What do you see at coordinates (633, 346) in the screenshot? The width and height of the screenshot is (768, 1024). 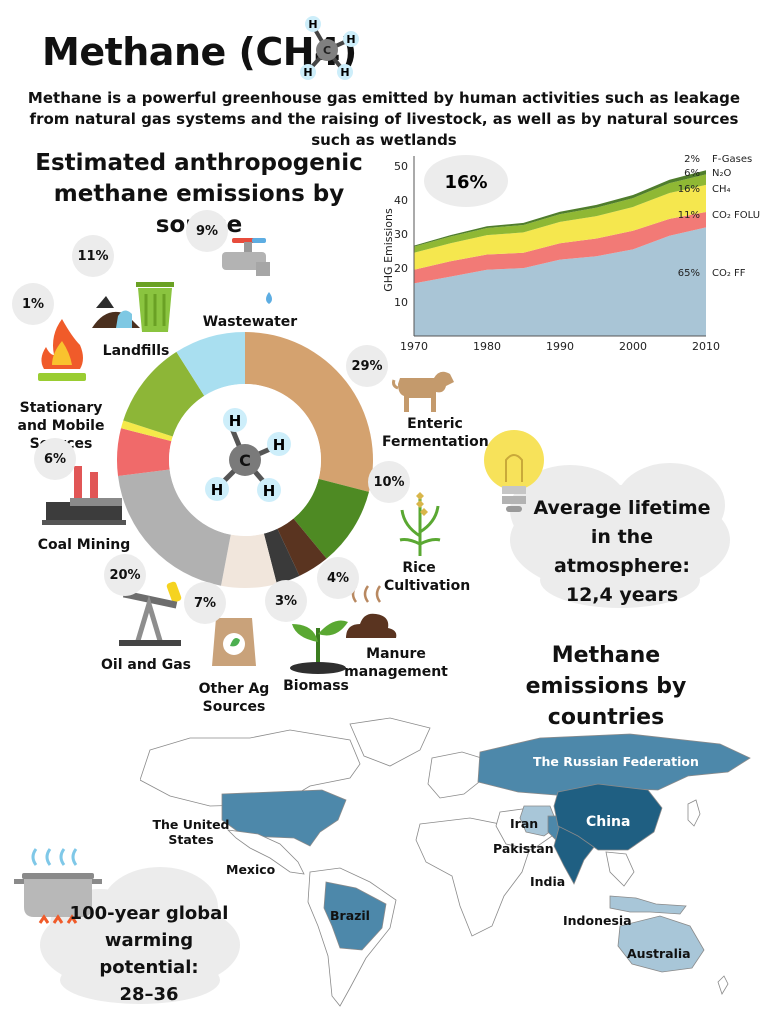 I see `x-tick-label: 2000` at bounding box center [633, 346].